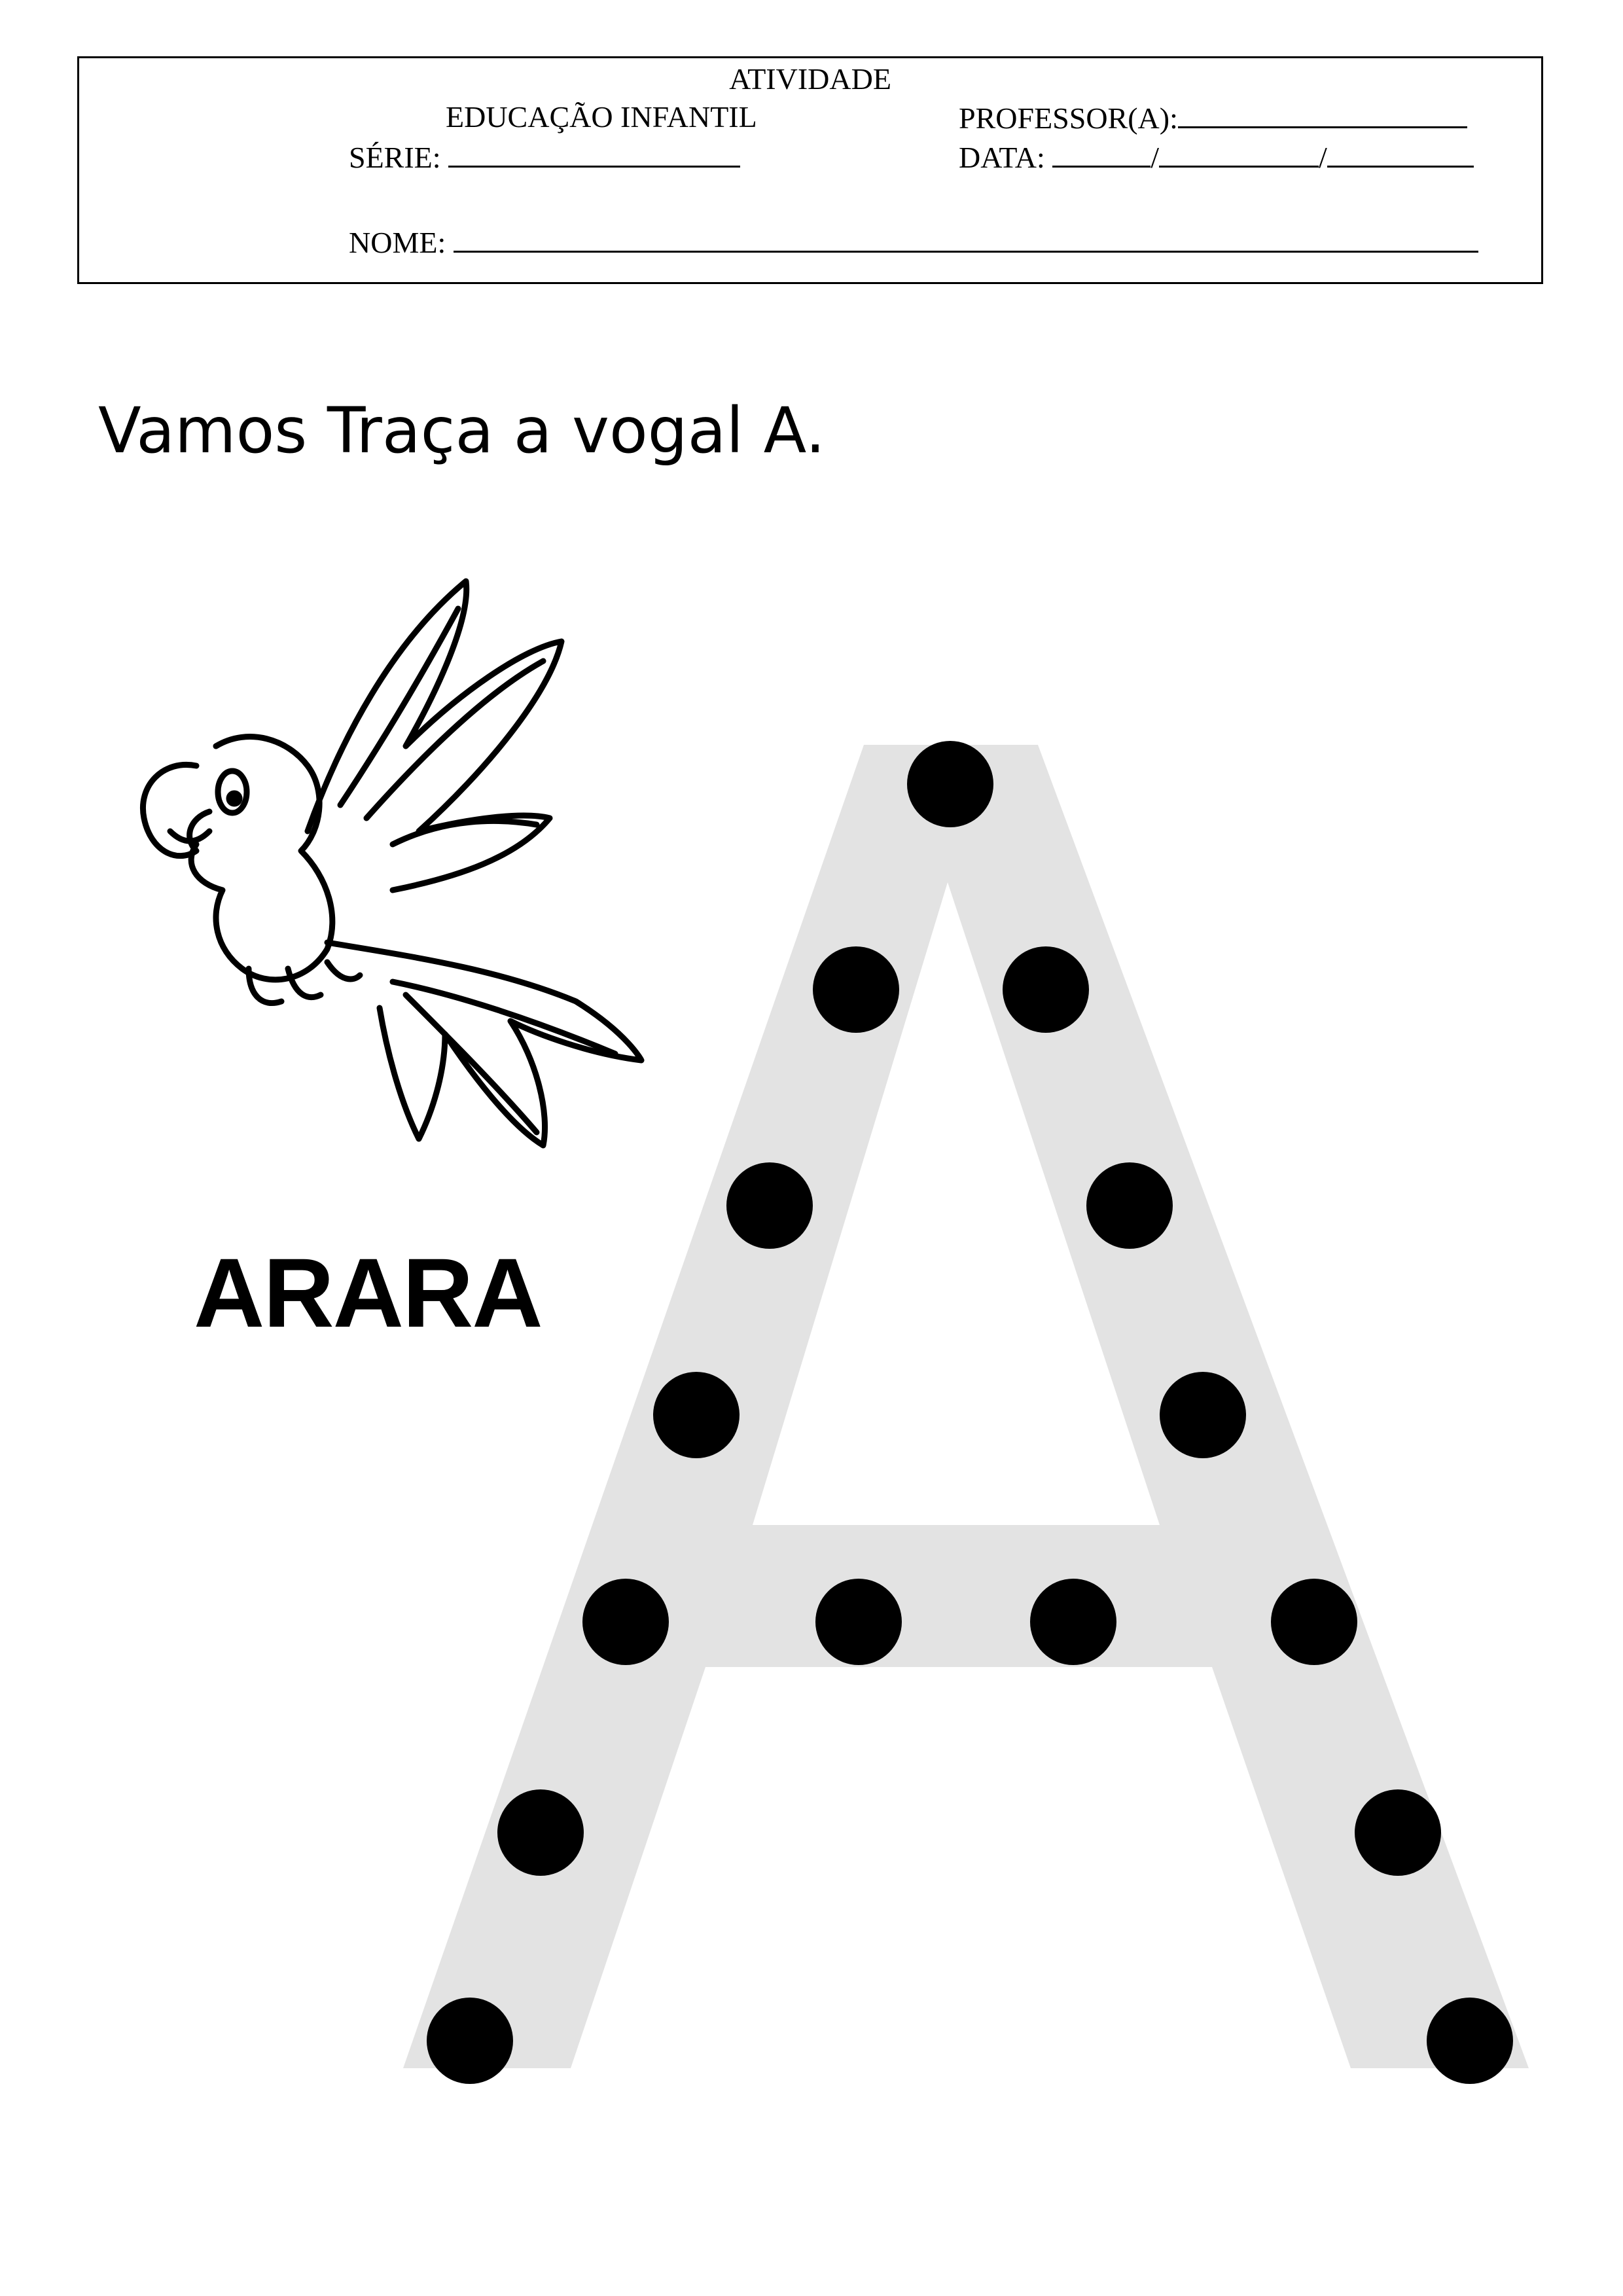 The image size is (1623, 2296). Describe the element at coordinates (601, 117) in the screenshot. I see `school-level: EDUCAÇÃO INFANTIL` at that location.